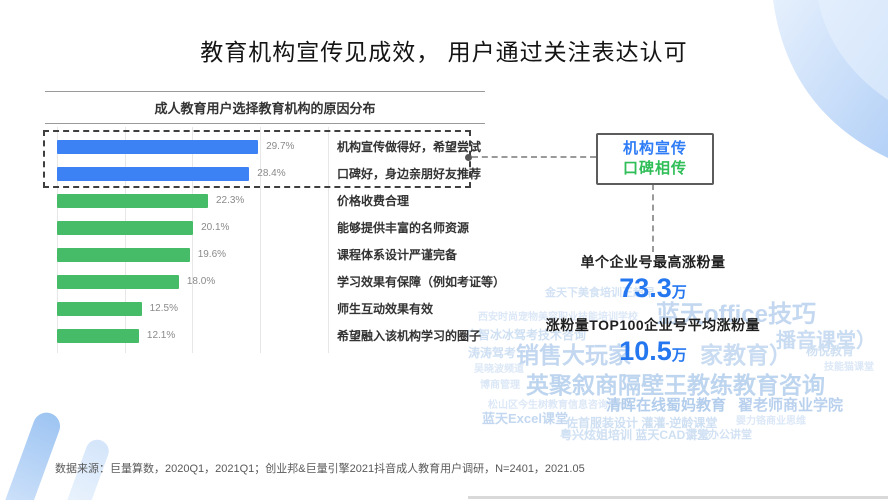  I want to click on watermark-text: 蓝天办公讲堂, so click(719, 435).